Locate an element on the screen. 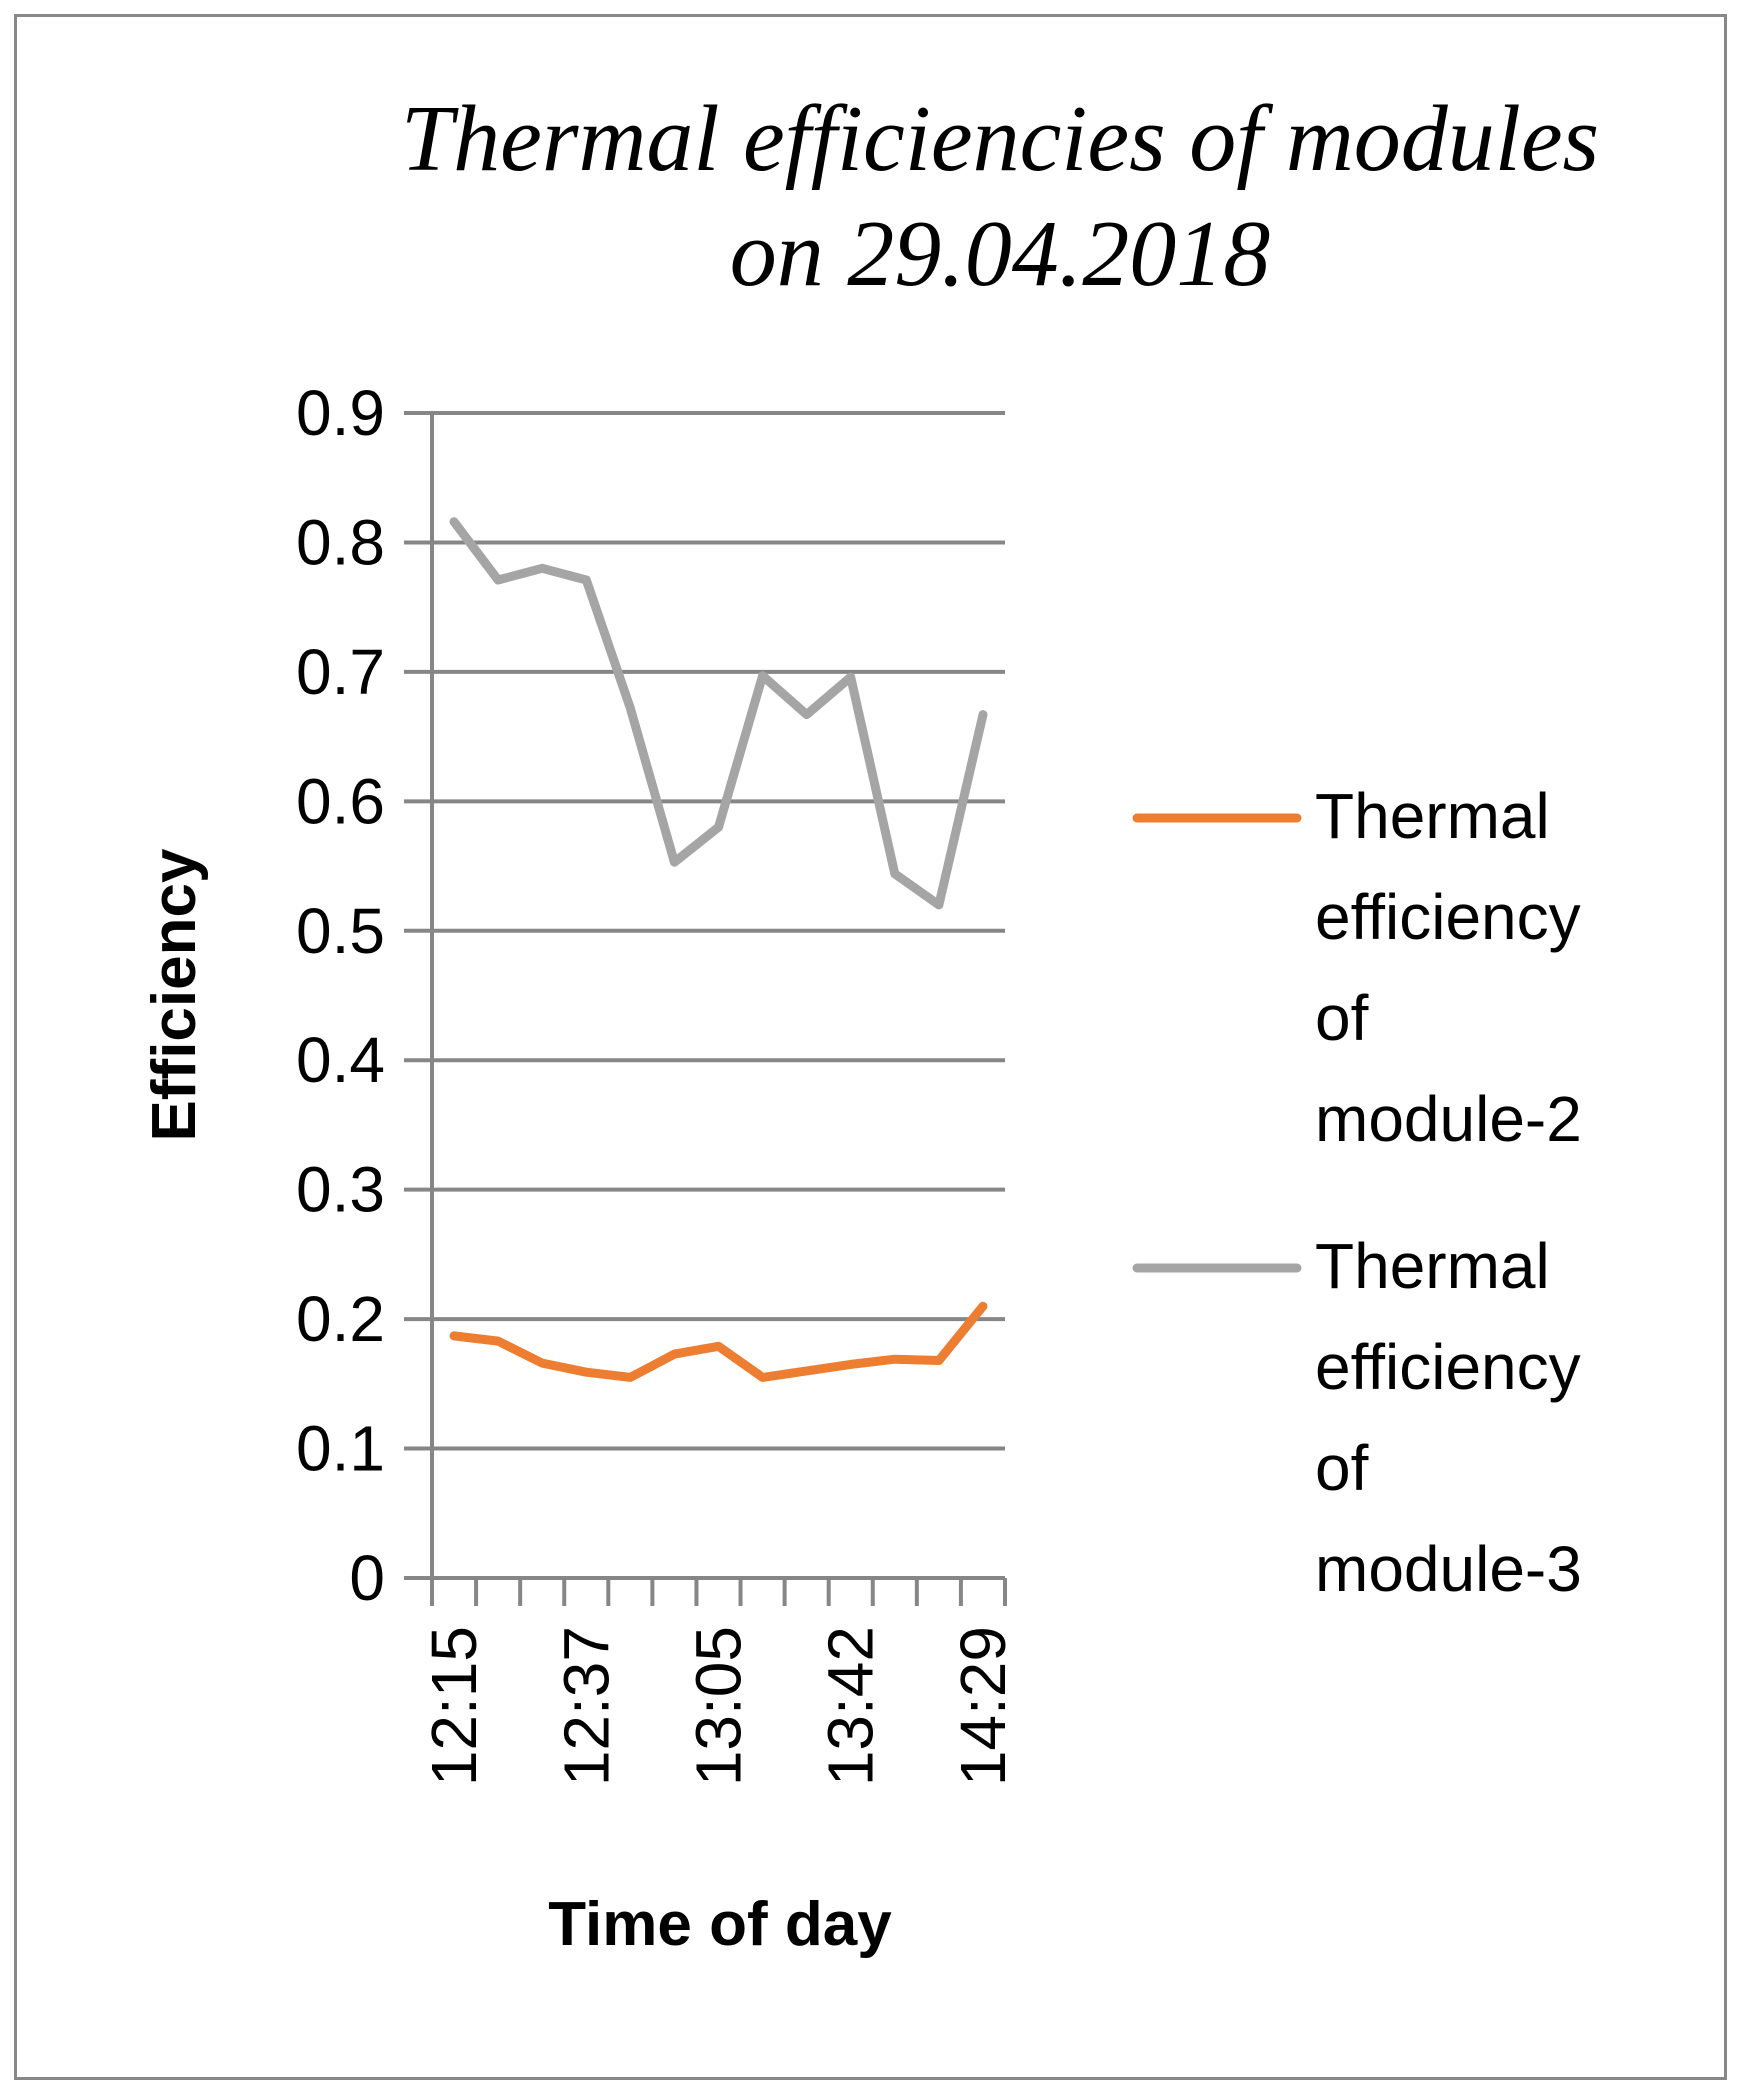  chart-title-line-2: on 29.04.2018 is located at coordinates (1000, 254).